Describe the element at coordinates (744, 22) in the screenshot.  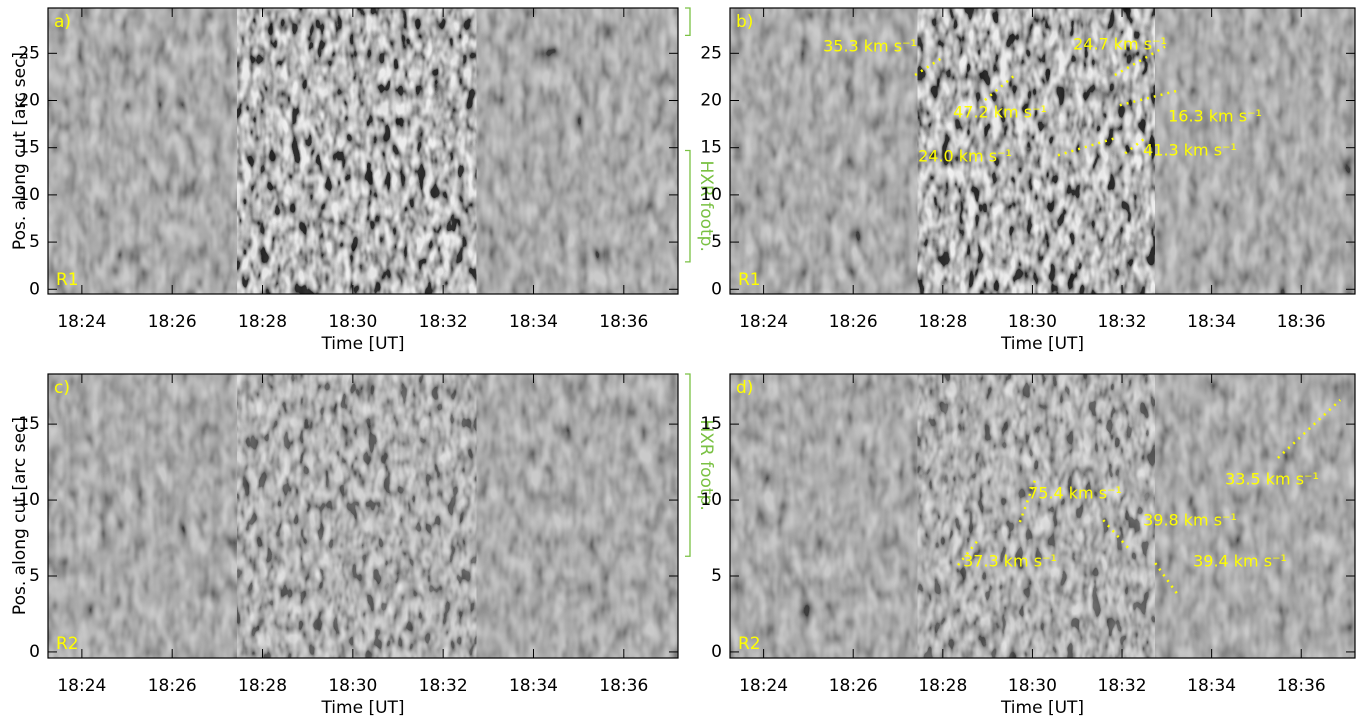
I see `panel-label: b)` at that location.